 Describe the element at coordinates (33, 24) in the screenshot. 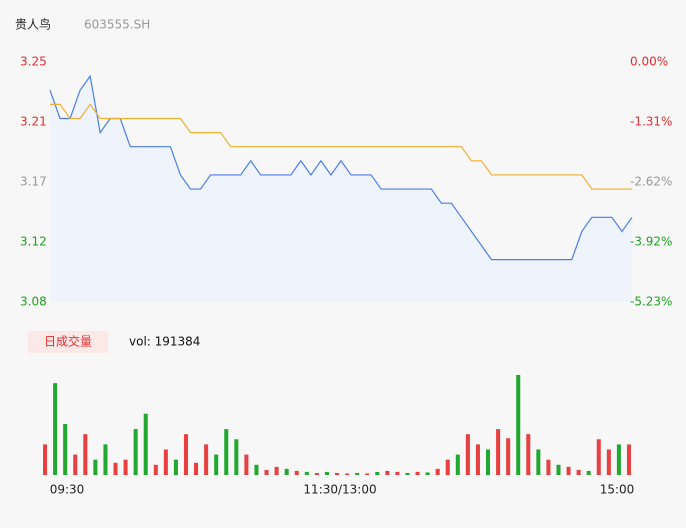

I see `chart-title: 贵人鸟` at that location.